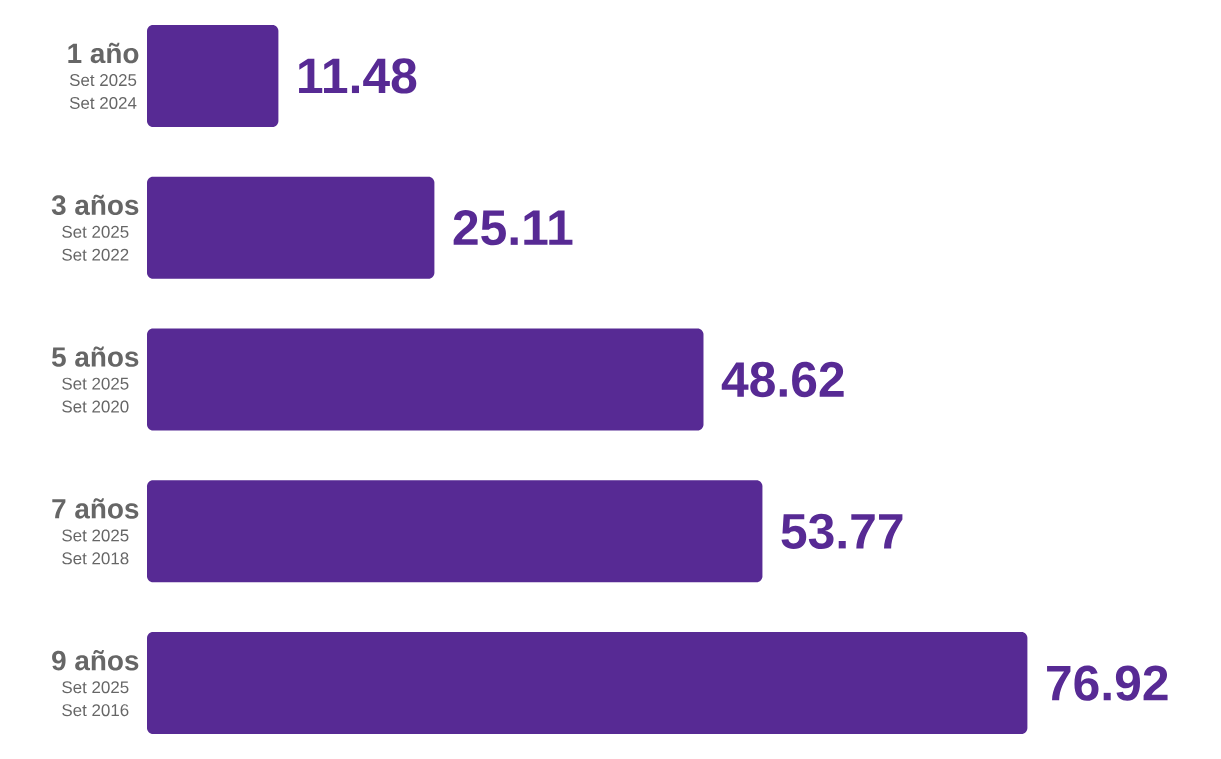 The image size is (1221, 759). What do you see at coordinates (95, 356) in the screenshot?
I see `y-tick-label: 5 años` at bounding box center [95, 356].